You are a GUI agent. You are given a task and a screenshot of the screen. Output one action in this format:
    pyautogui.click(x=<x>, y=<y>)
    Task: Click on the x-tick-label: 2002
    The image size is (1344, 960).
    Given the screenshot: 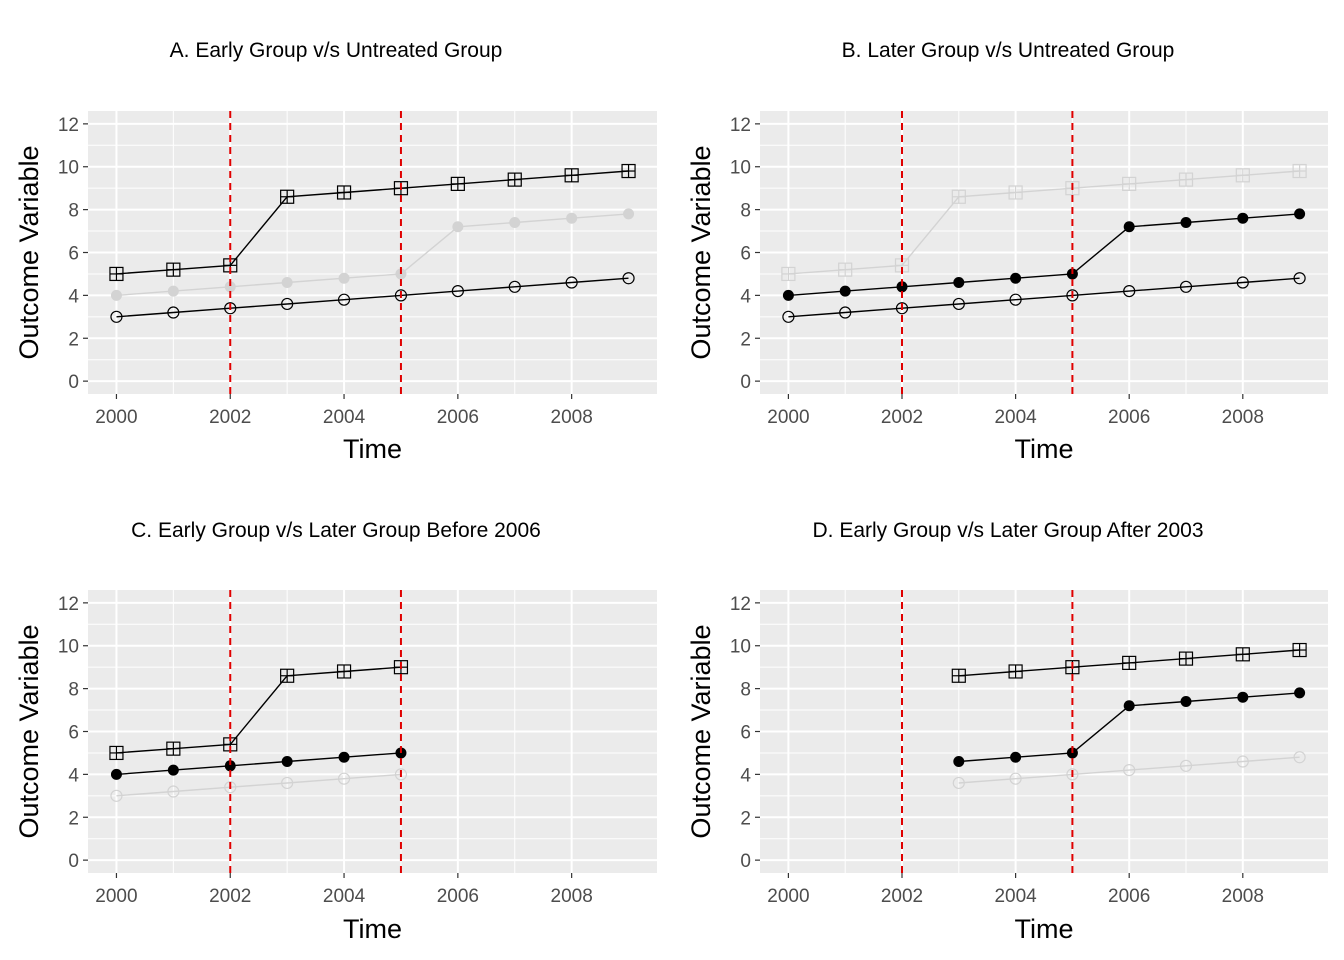 What is the action you would take?
    pyautogui.click(x=230, y=417)
    